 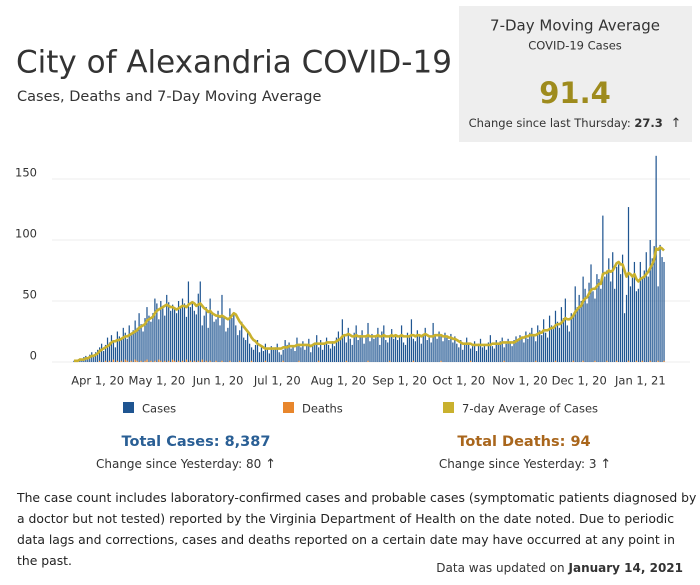 What do you see at coordinates (33, 356) in the screenshot?
I see `y-tick-label: 0` at bounding box center [33, 356].